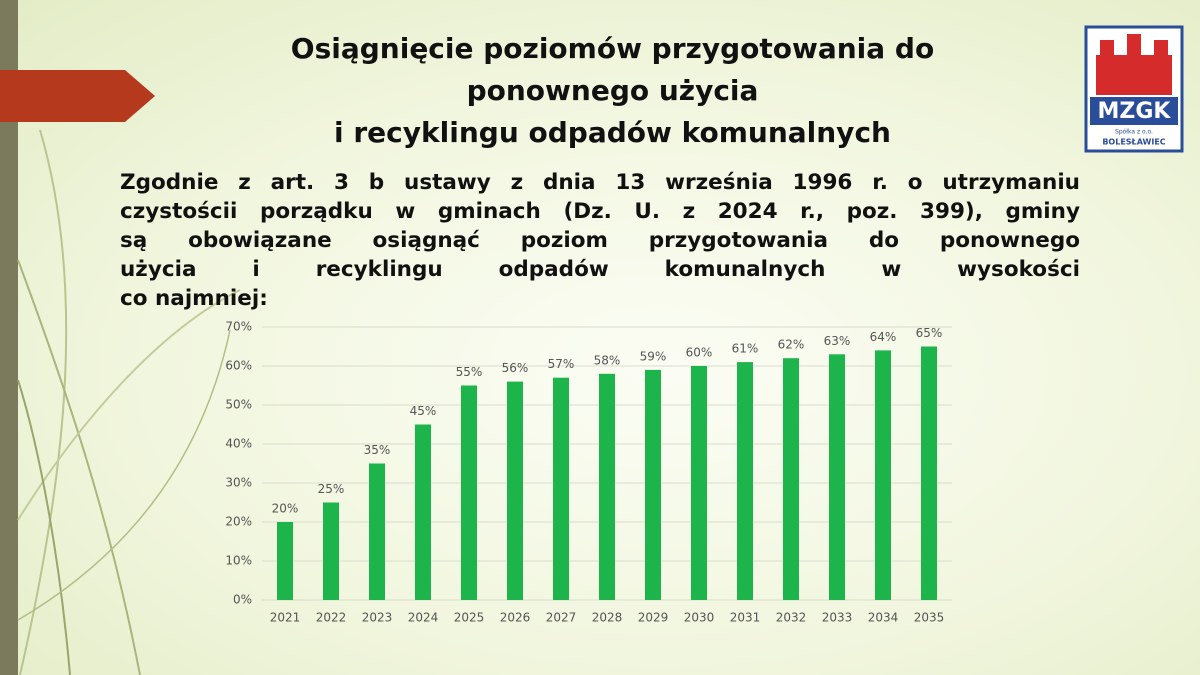 This screenshot has width=1200, height=675. Describe the element at coordinates (285, 509) in the screenshot. I see `value-label: 20%` at that location.